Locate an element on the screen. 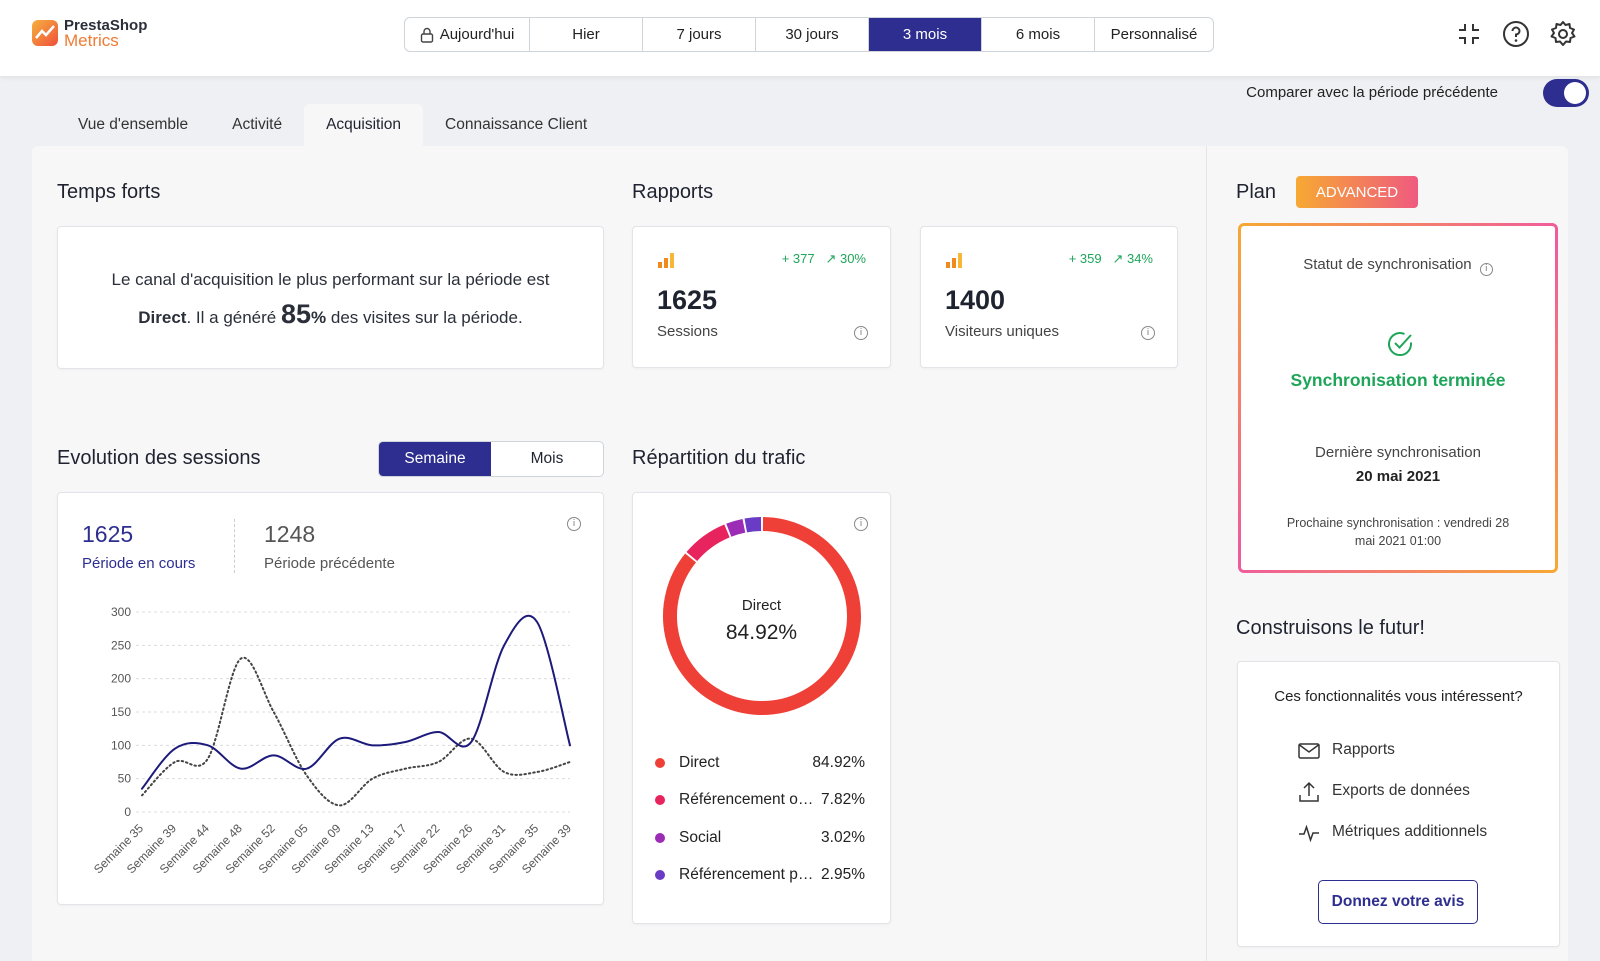 The width and height of the screenshot is (1600, 961). tab-overview: Vue d'ensemble is located at coordinates (133, 124).